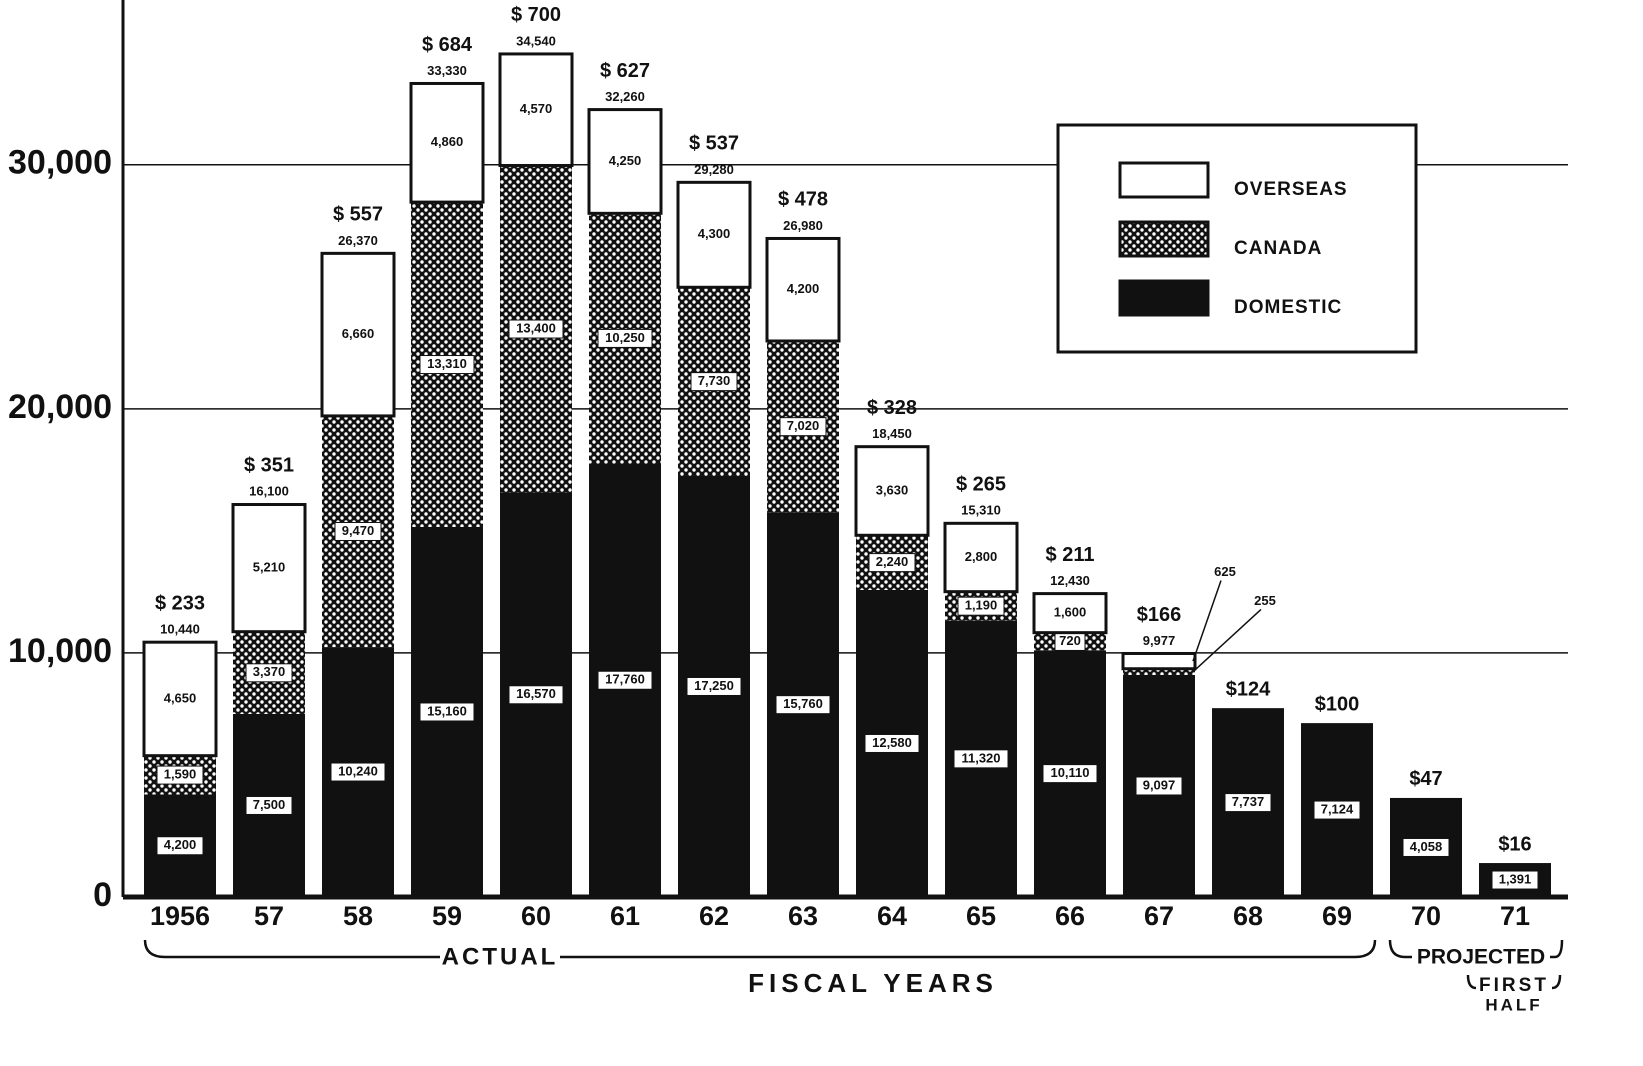 The width and height of the screenshot is (1643, 1066). Describe the element at coordinates (1070, 916) in the screenshot. I see `x-tick-label: 66` at that location.